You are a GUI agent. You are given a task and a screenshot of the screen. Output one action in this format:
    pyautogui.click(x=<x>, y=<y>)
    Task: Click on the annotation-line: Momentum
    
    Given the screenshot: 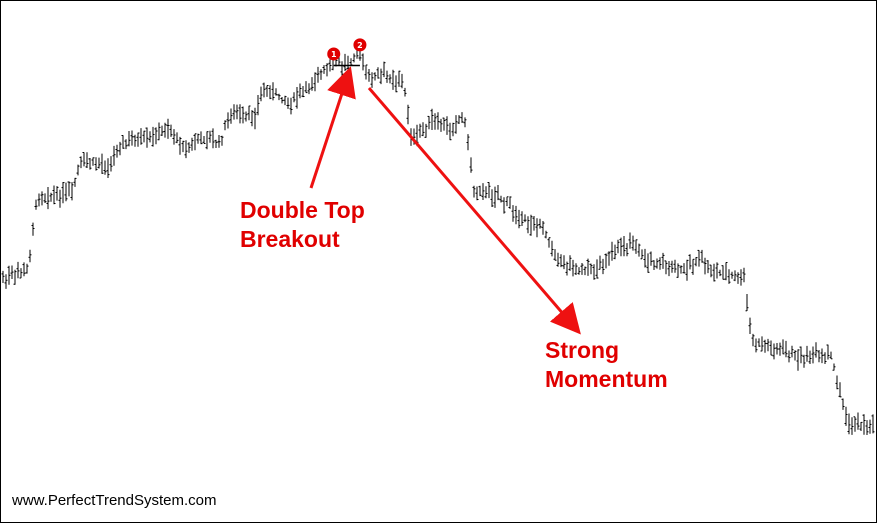 What is the action you would take?
    pyautogui.click(x=606, y=379)
    